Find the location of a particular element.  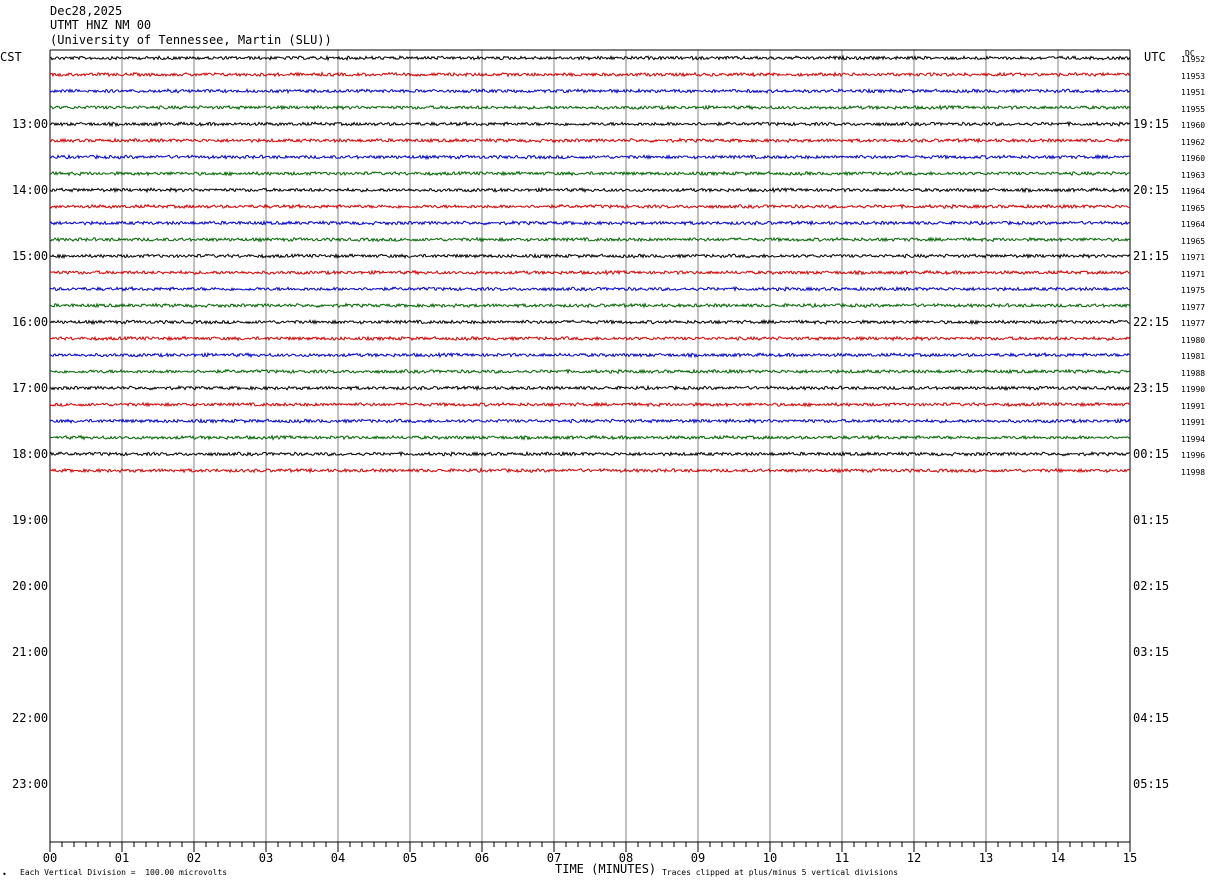

utc-hour-label: 00:15 is located at coordinates (1151, 454).